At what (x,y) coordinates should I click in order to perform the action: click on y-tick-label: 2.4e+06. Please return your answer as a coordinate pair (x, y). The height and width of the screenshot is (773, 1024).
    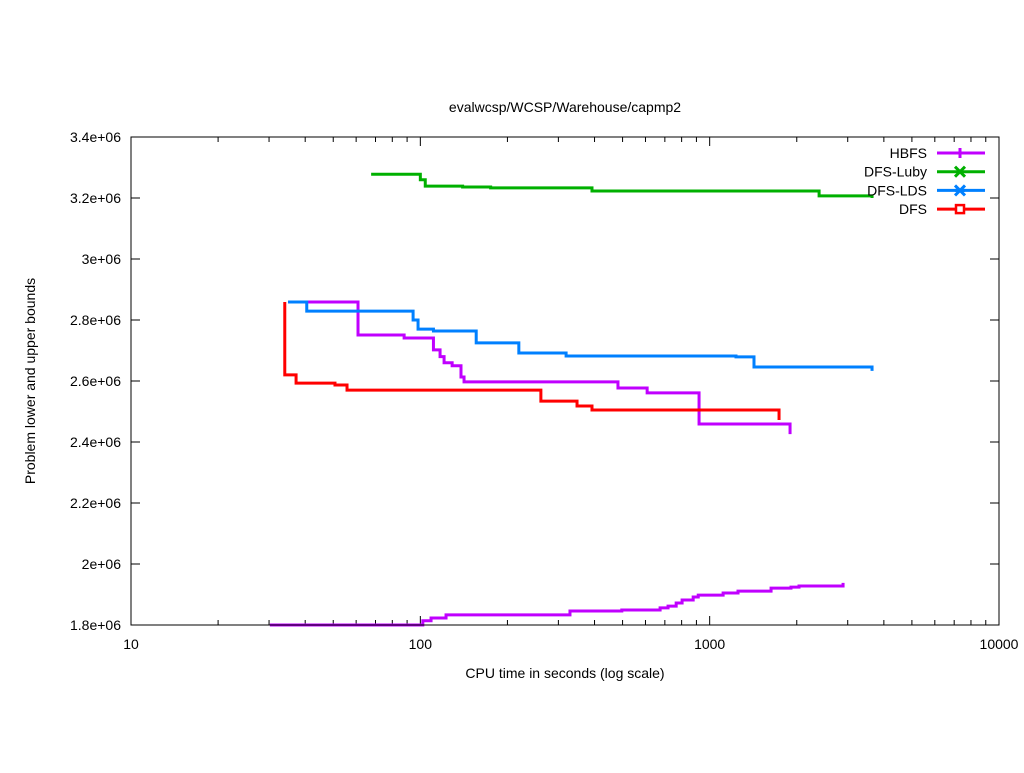
    Looking at the image, I should click on (95, 442).